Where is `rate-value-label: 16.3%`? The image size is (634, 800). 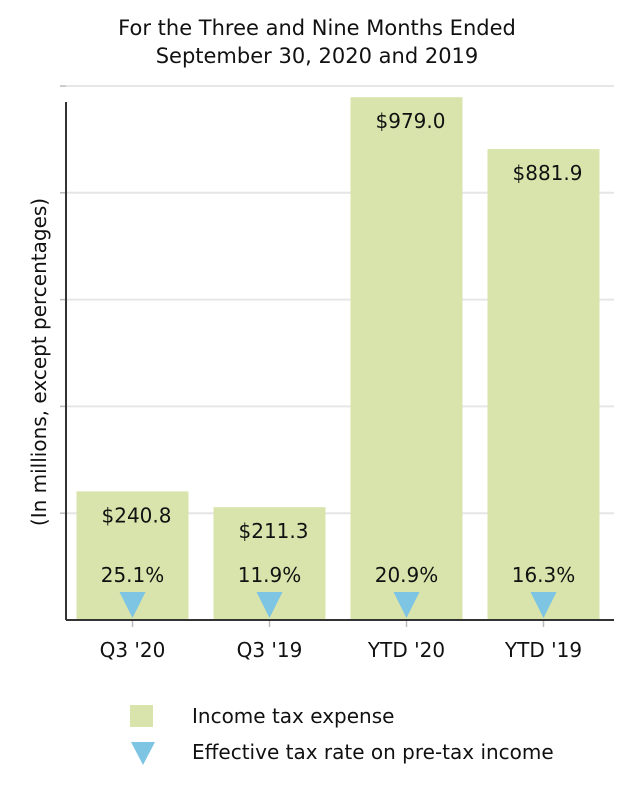
rate-value-label: 16.3% is located at coordinates (544, 575).